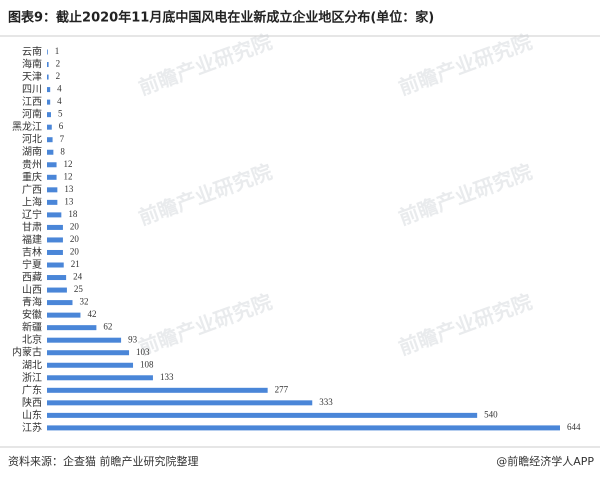 The image size is (600, 483). Describe the element at coordinates (545, 461) in the screenshot. I see `credit: @前瞻经济学人APP` at that location.